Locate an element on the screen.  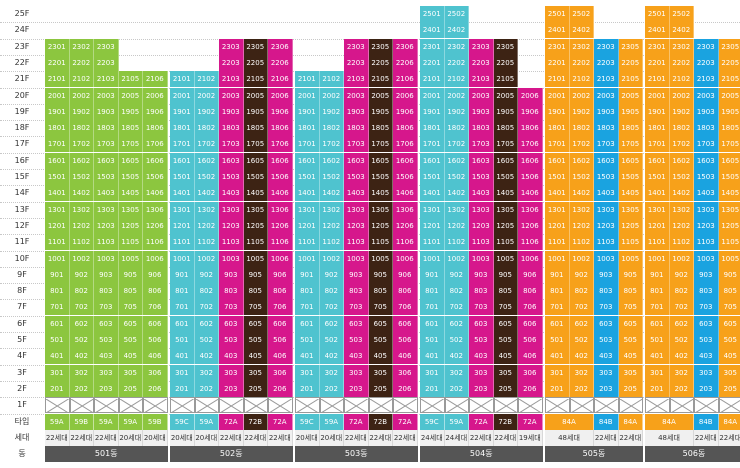
unit-cell: 2001 is located at coordinates (307, 95).